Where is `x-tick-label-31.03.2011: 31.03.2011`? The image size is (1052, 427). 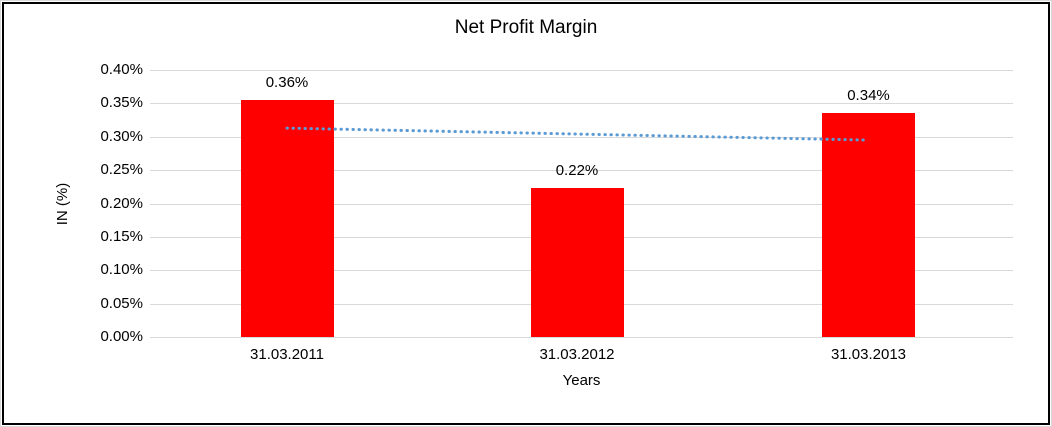 x-tick-label-31.03.2011: 31.03.2011 is located at coordinates (287, 354).